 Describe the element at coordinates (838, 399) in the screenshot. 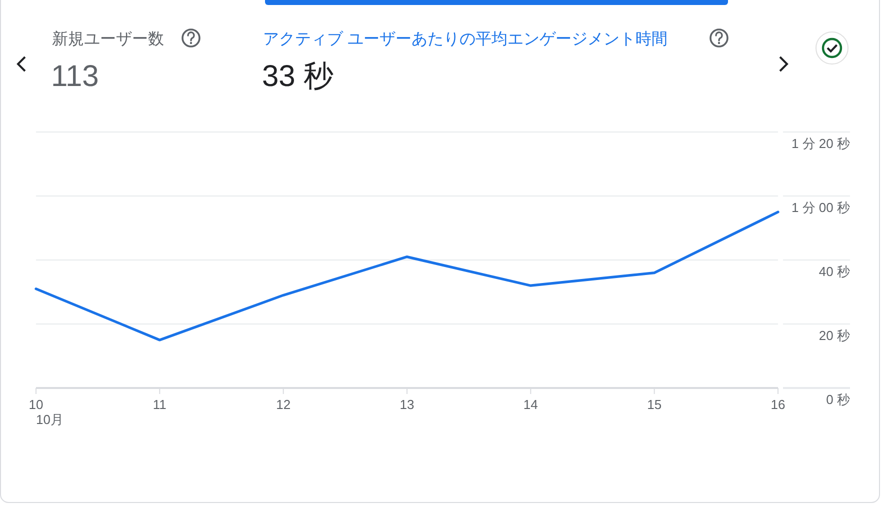

I see `y-tick-label: 0 秒` at that location.